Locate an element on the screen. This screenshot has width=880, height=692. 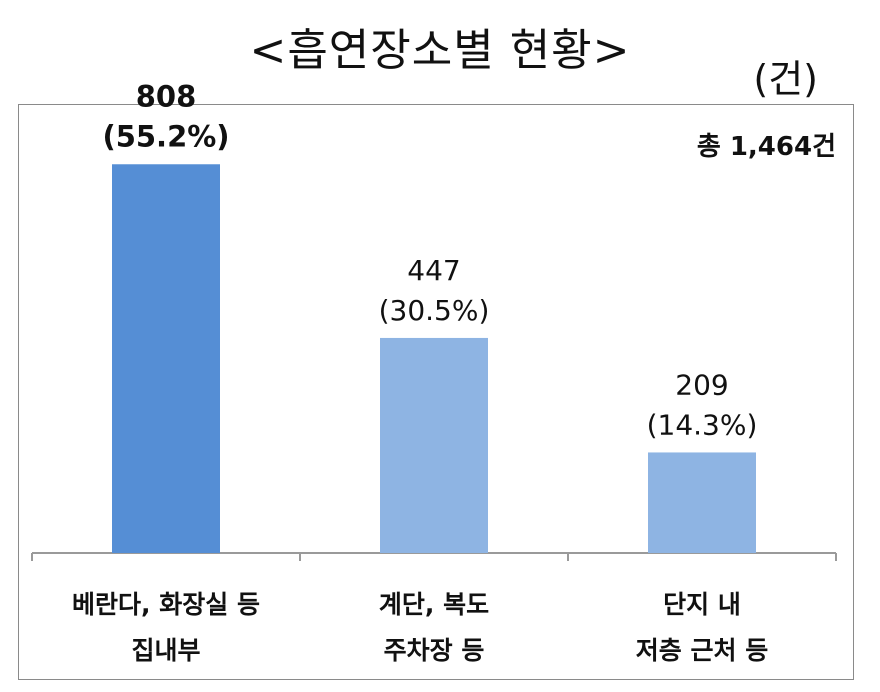
data-label-percent: (55.2%) is located at coordinates (165, 136).